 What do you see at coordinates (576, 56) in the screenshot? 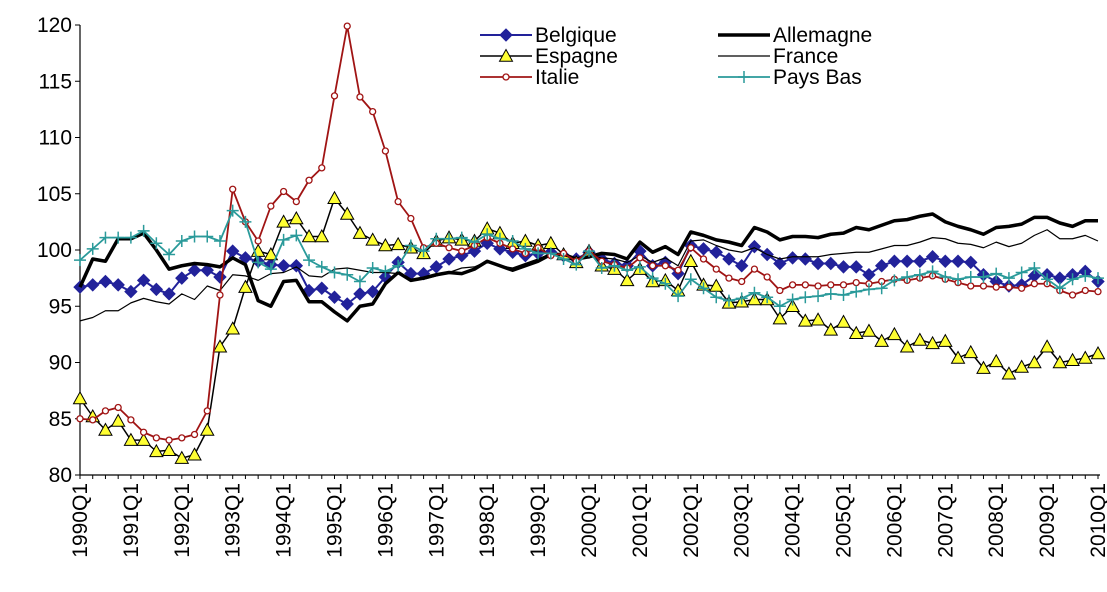
I see `legend-label: Espagne` at bounding box center [576, 56].